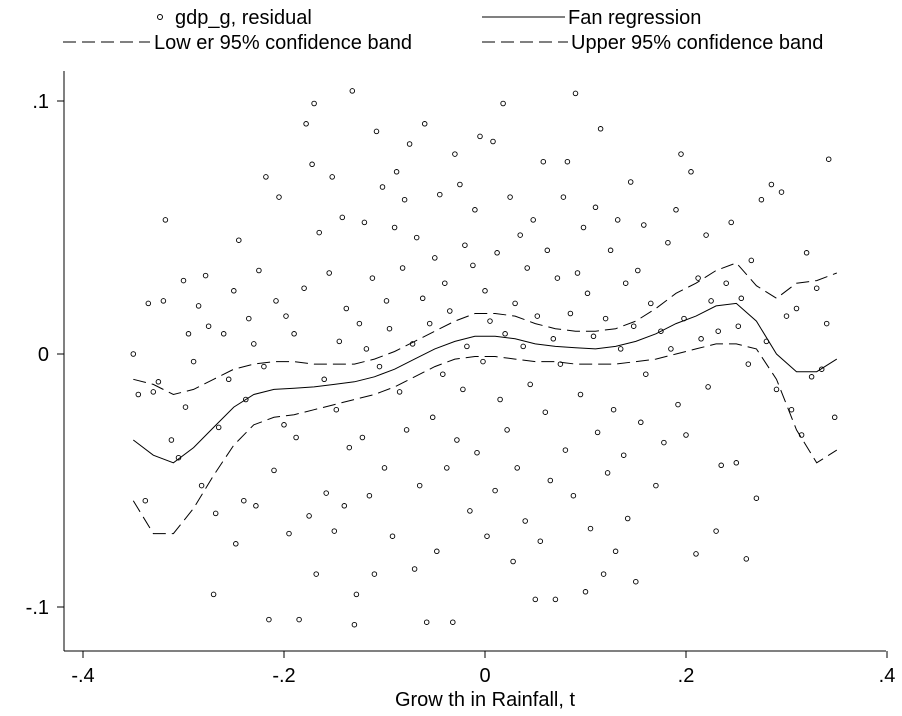 This screenshot has height=716, width=902. I want to click on x-tick-label: 0, so click(484, 676).